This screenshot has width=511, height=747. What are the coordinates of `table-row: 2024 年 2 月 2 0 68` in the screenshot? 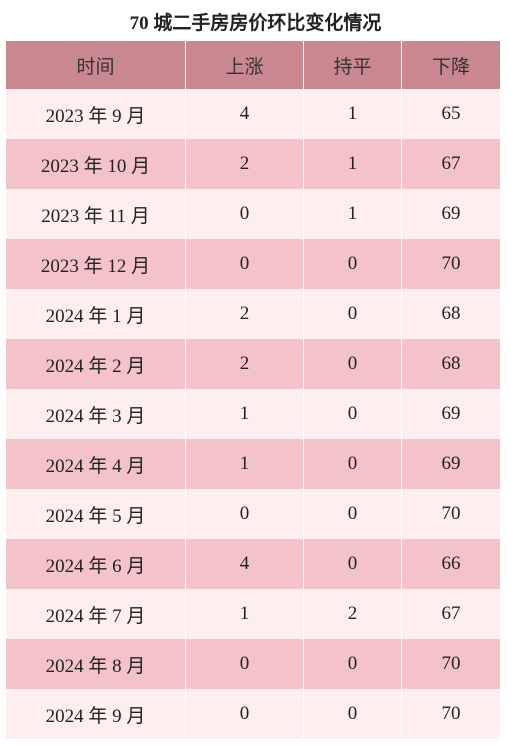 It's located at (253, 364).